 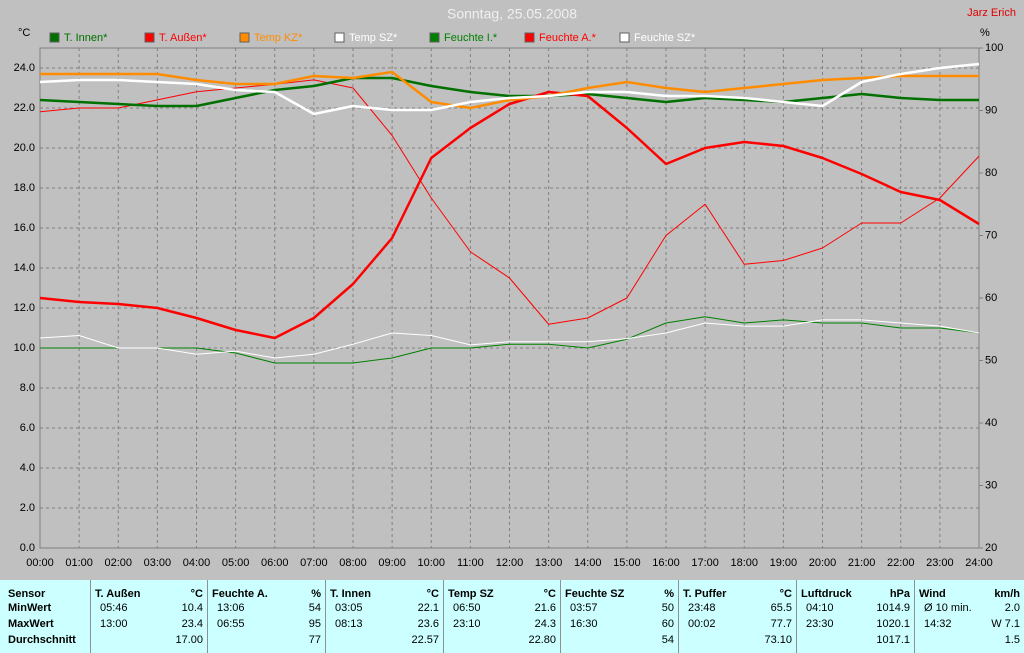 What do you see at coordinates (118, 594) in the screenshot?
I see `header-cell: T. Außen` at bounding box center [118, 594].